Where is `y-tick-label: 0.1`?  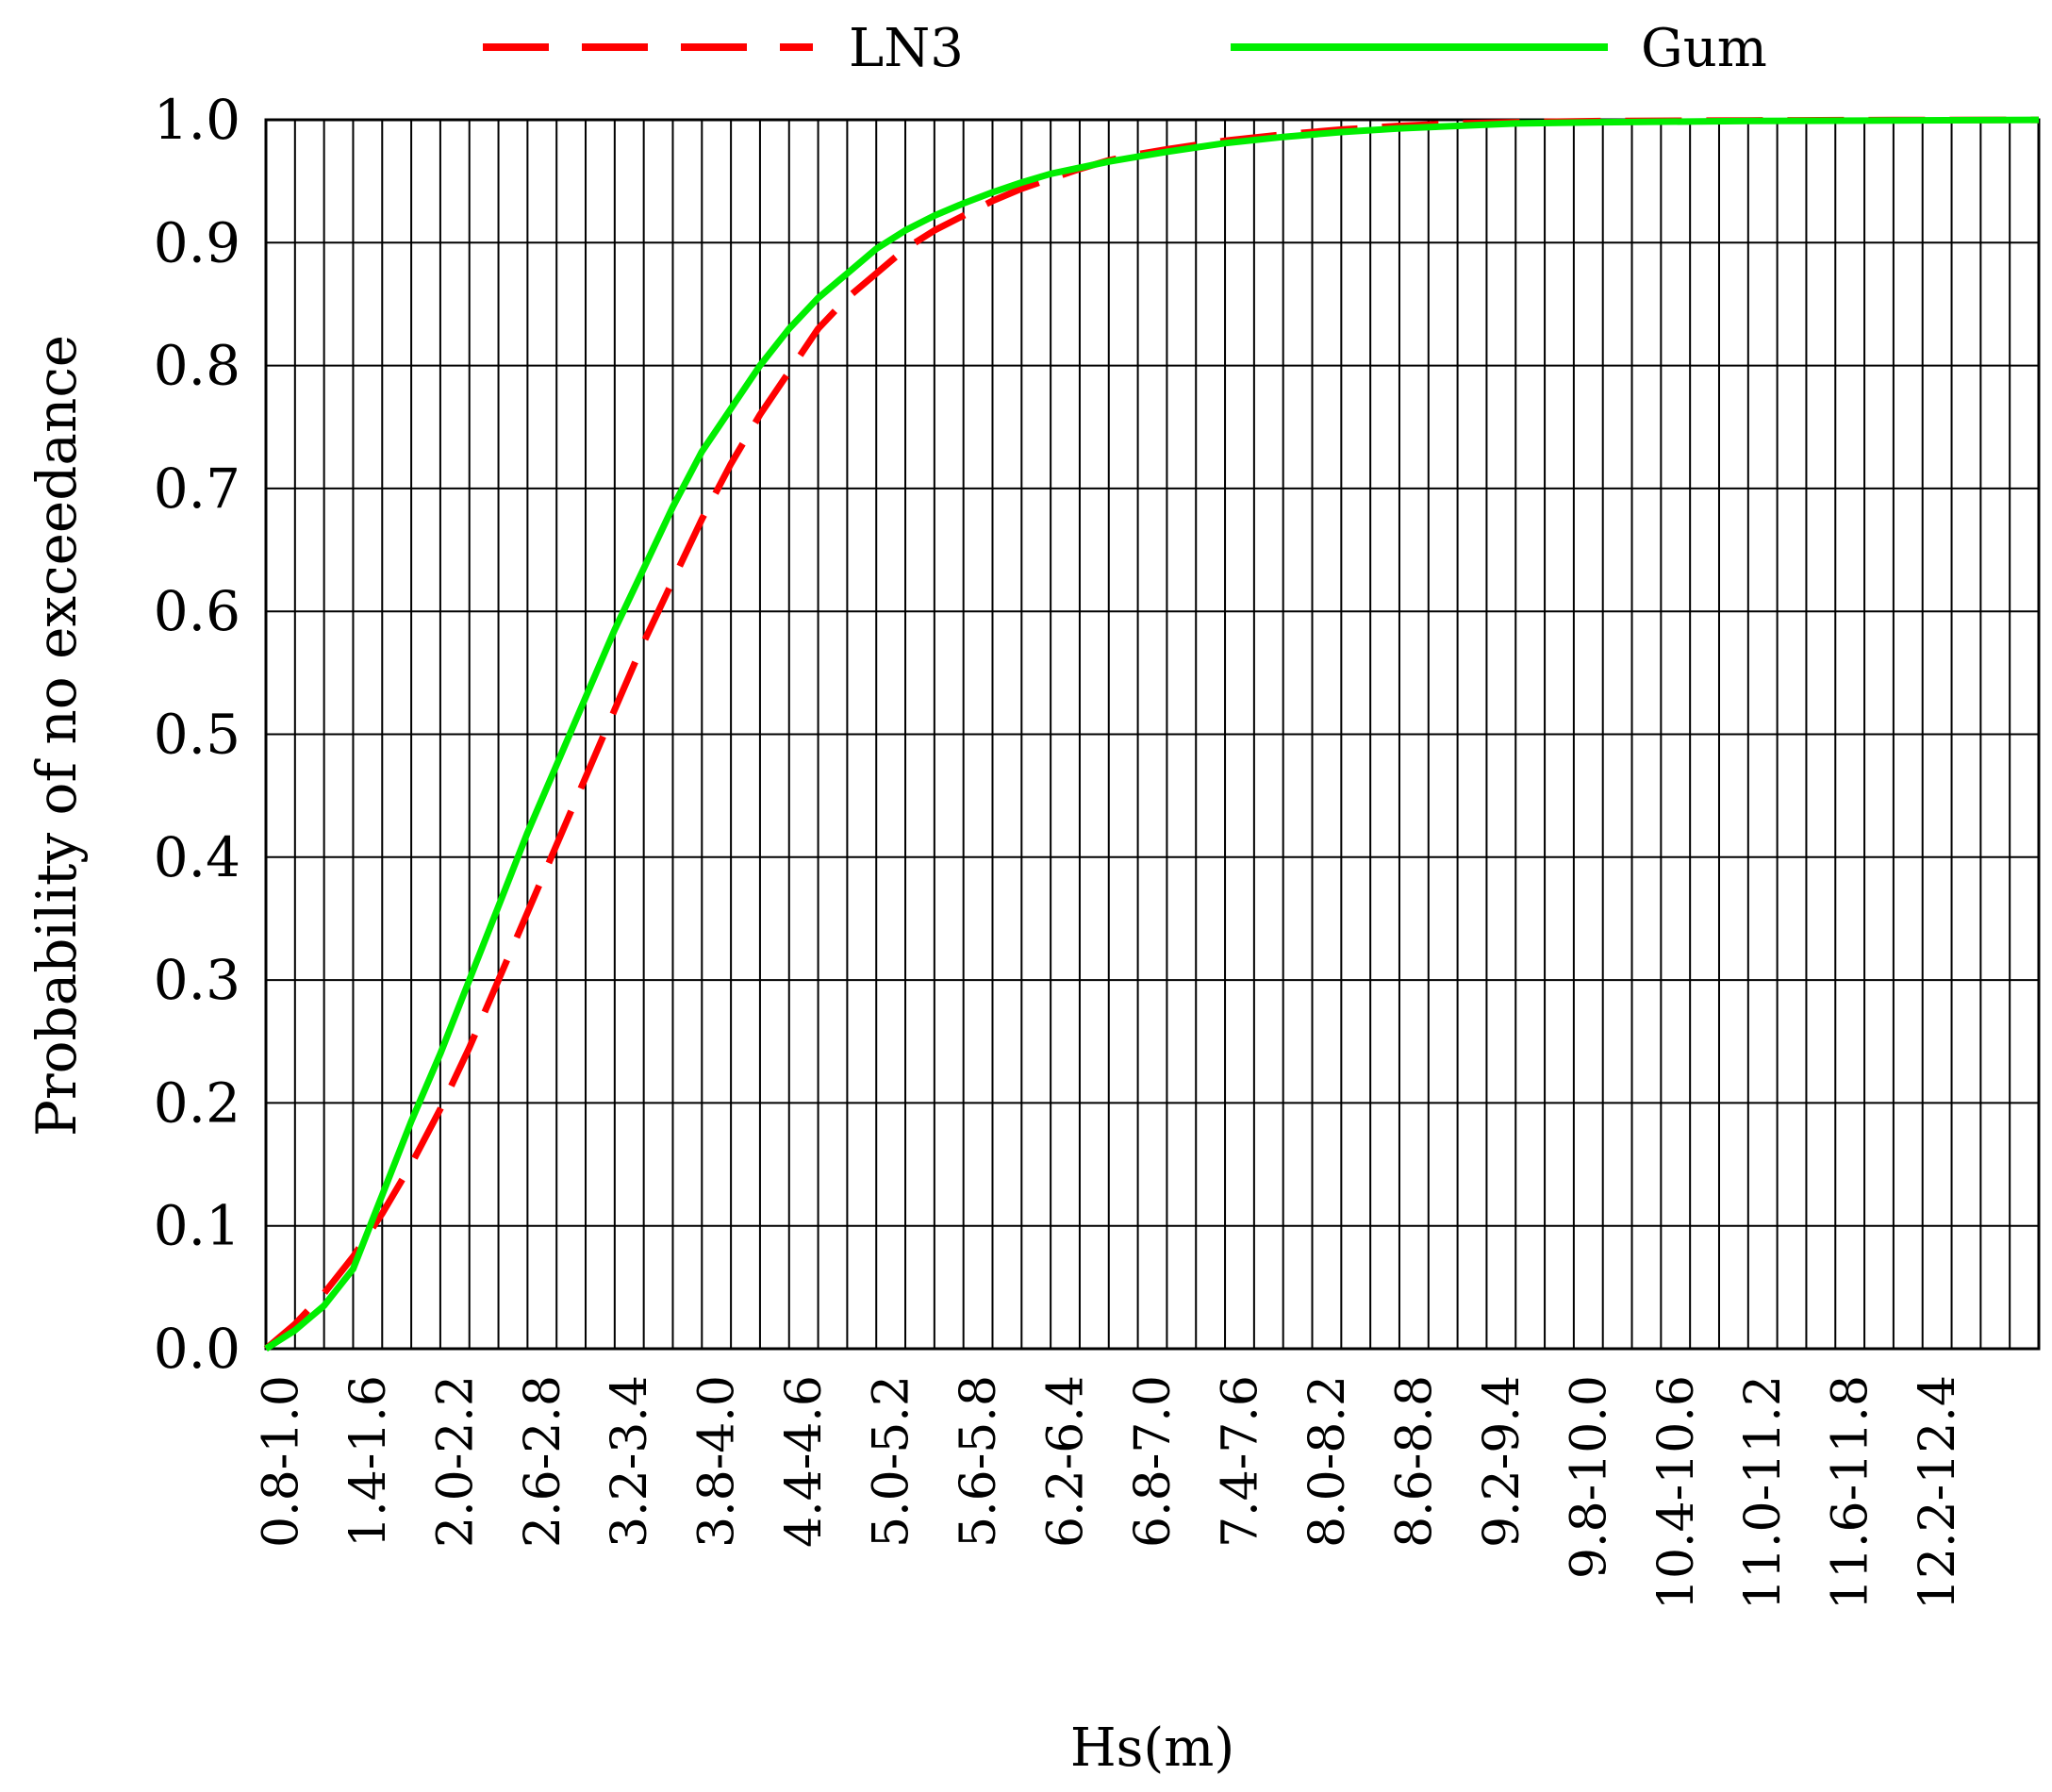 y-tick-label: 0.1 is located at coordinates (197, 1226).